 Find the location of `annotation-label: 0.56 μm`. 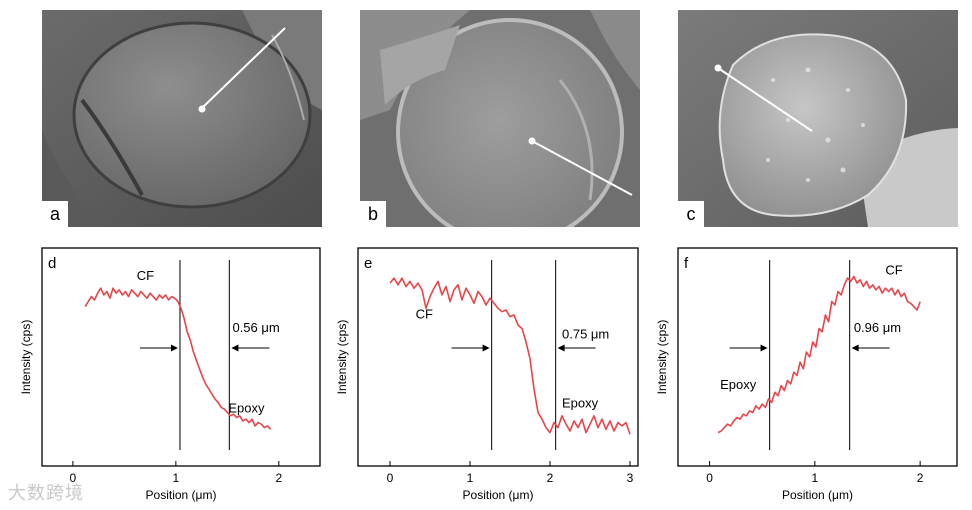

annotation-label: 0.56 μm is located at coordinates (255, 327).